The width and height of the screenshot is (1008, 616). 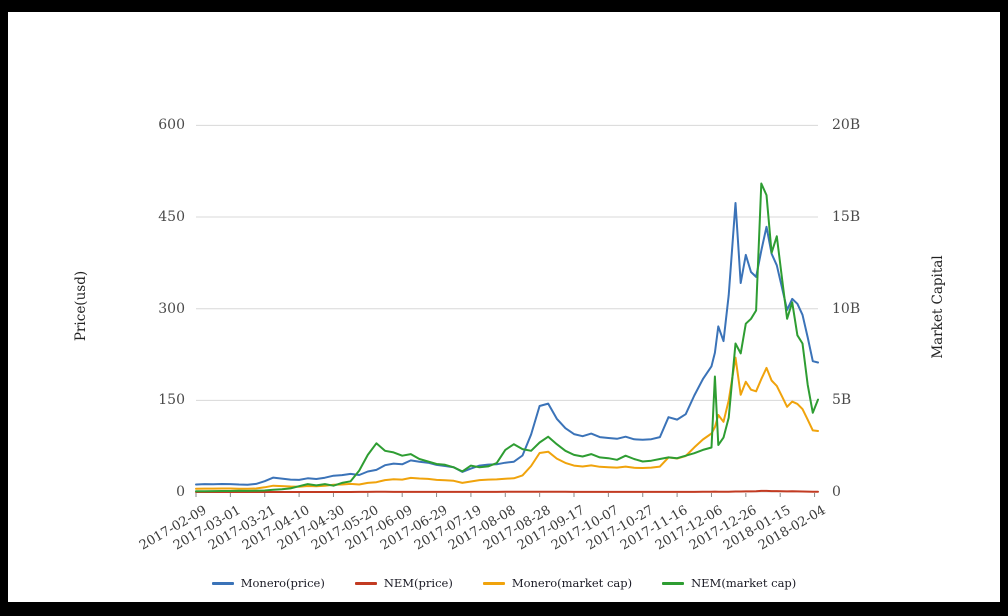 I want to click on legend-item-monero-market-cap: Monero(market cap), so click(x=557, y=583).